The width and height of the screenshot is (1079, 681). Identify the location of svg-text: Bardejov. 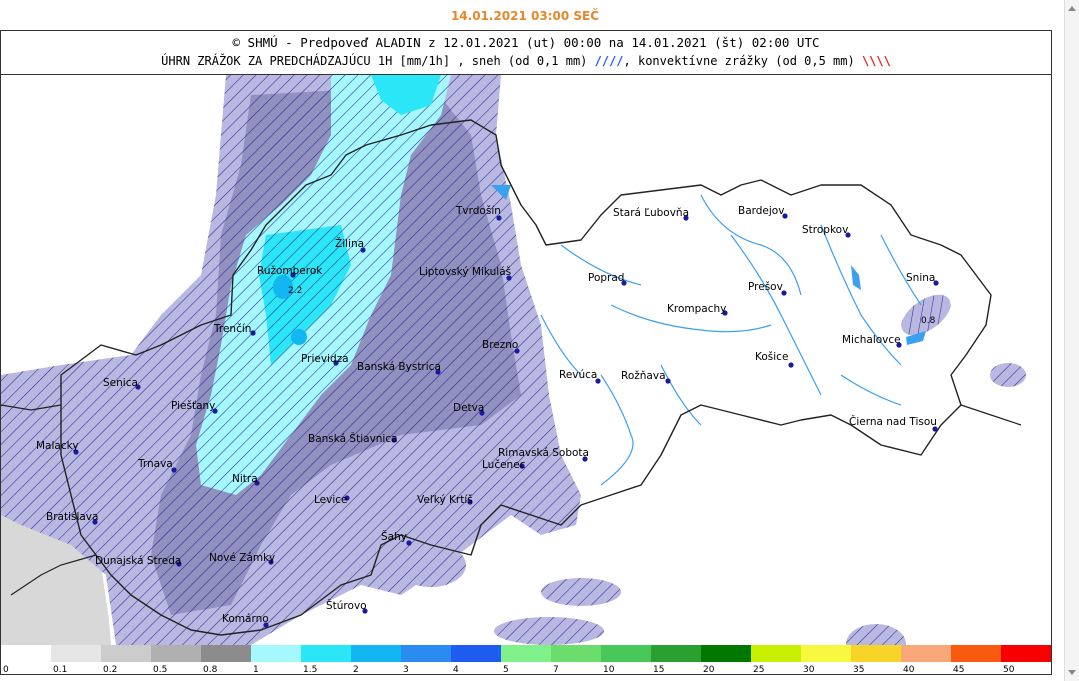
(761, 211).